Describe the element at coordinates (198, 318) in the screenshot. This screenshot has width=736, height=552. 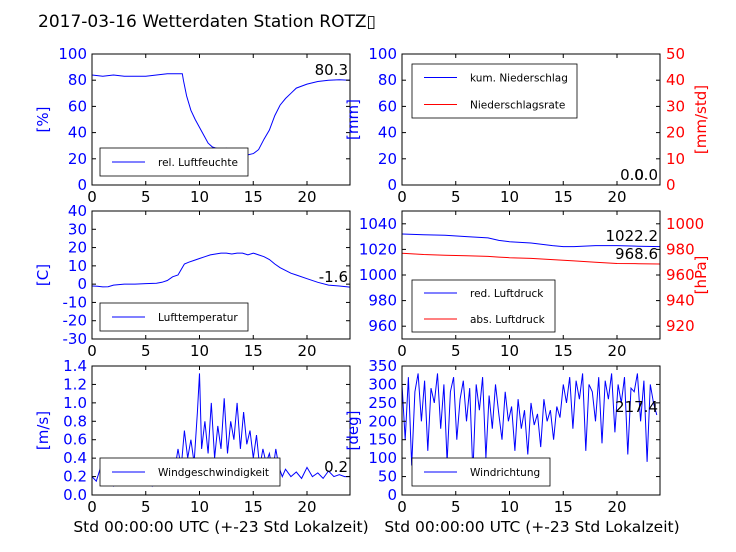
I see `legend-label: Lufttemperatur` at that location.